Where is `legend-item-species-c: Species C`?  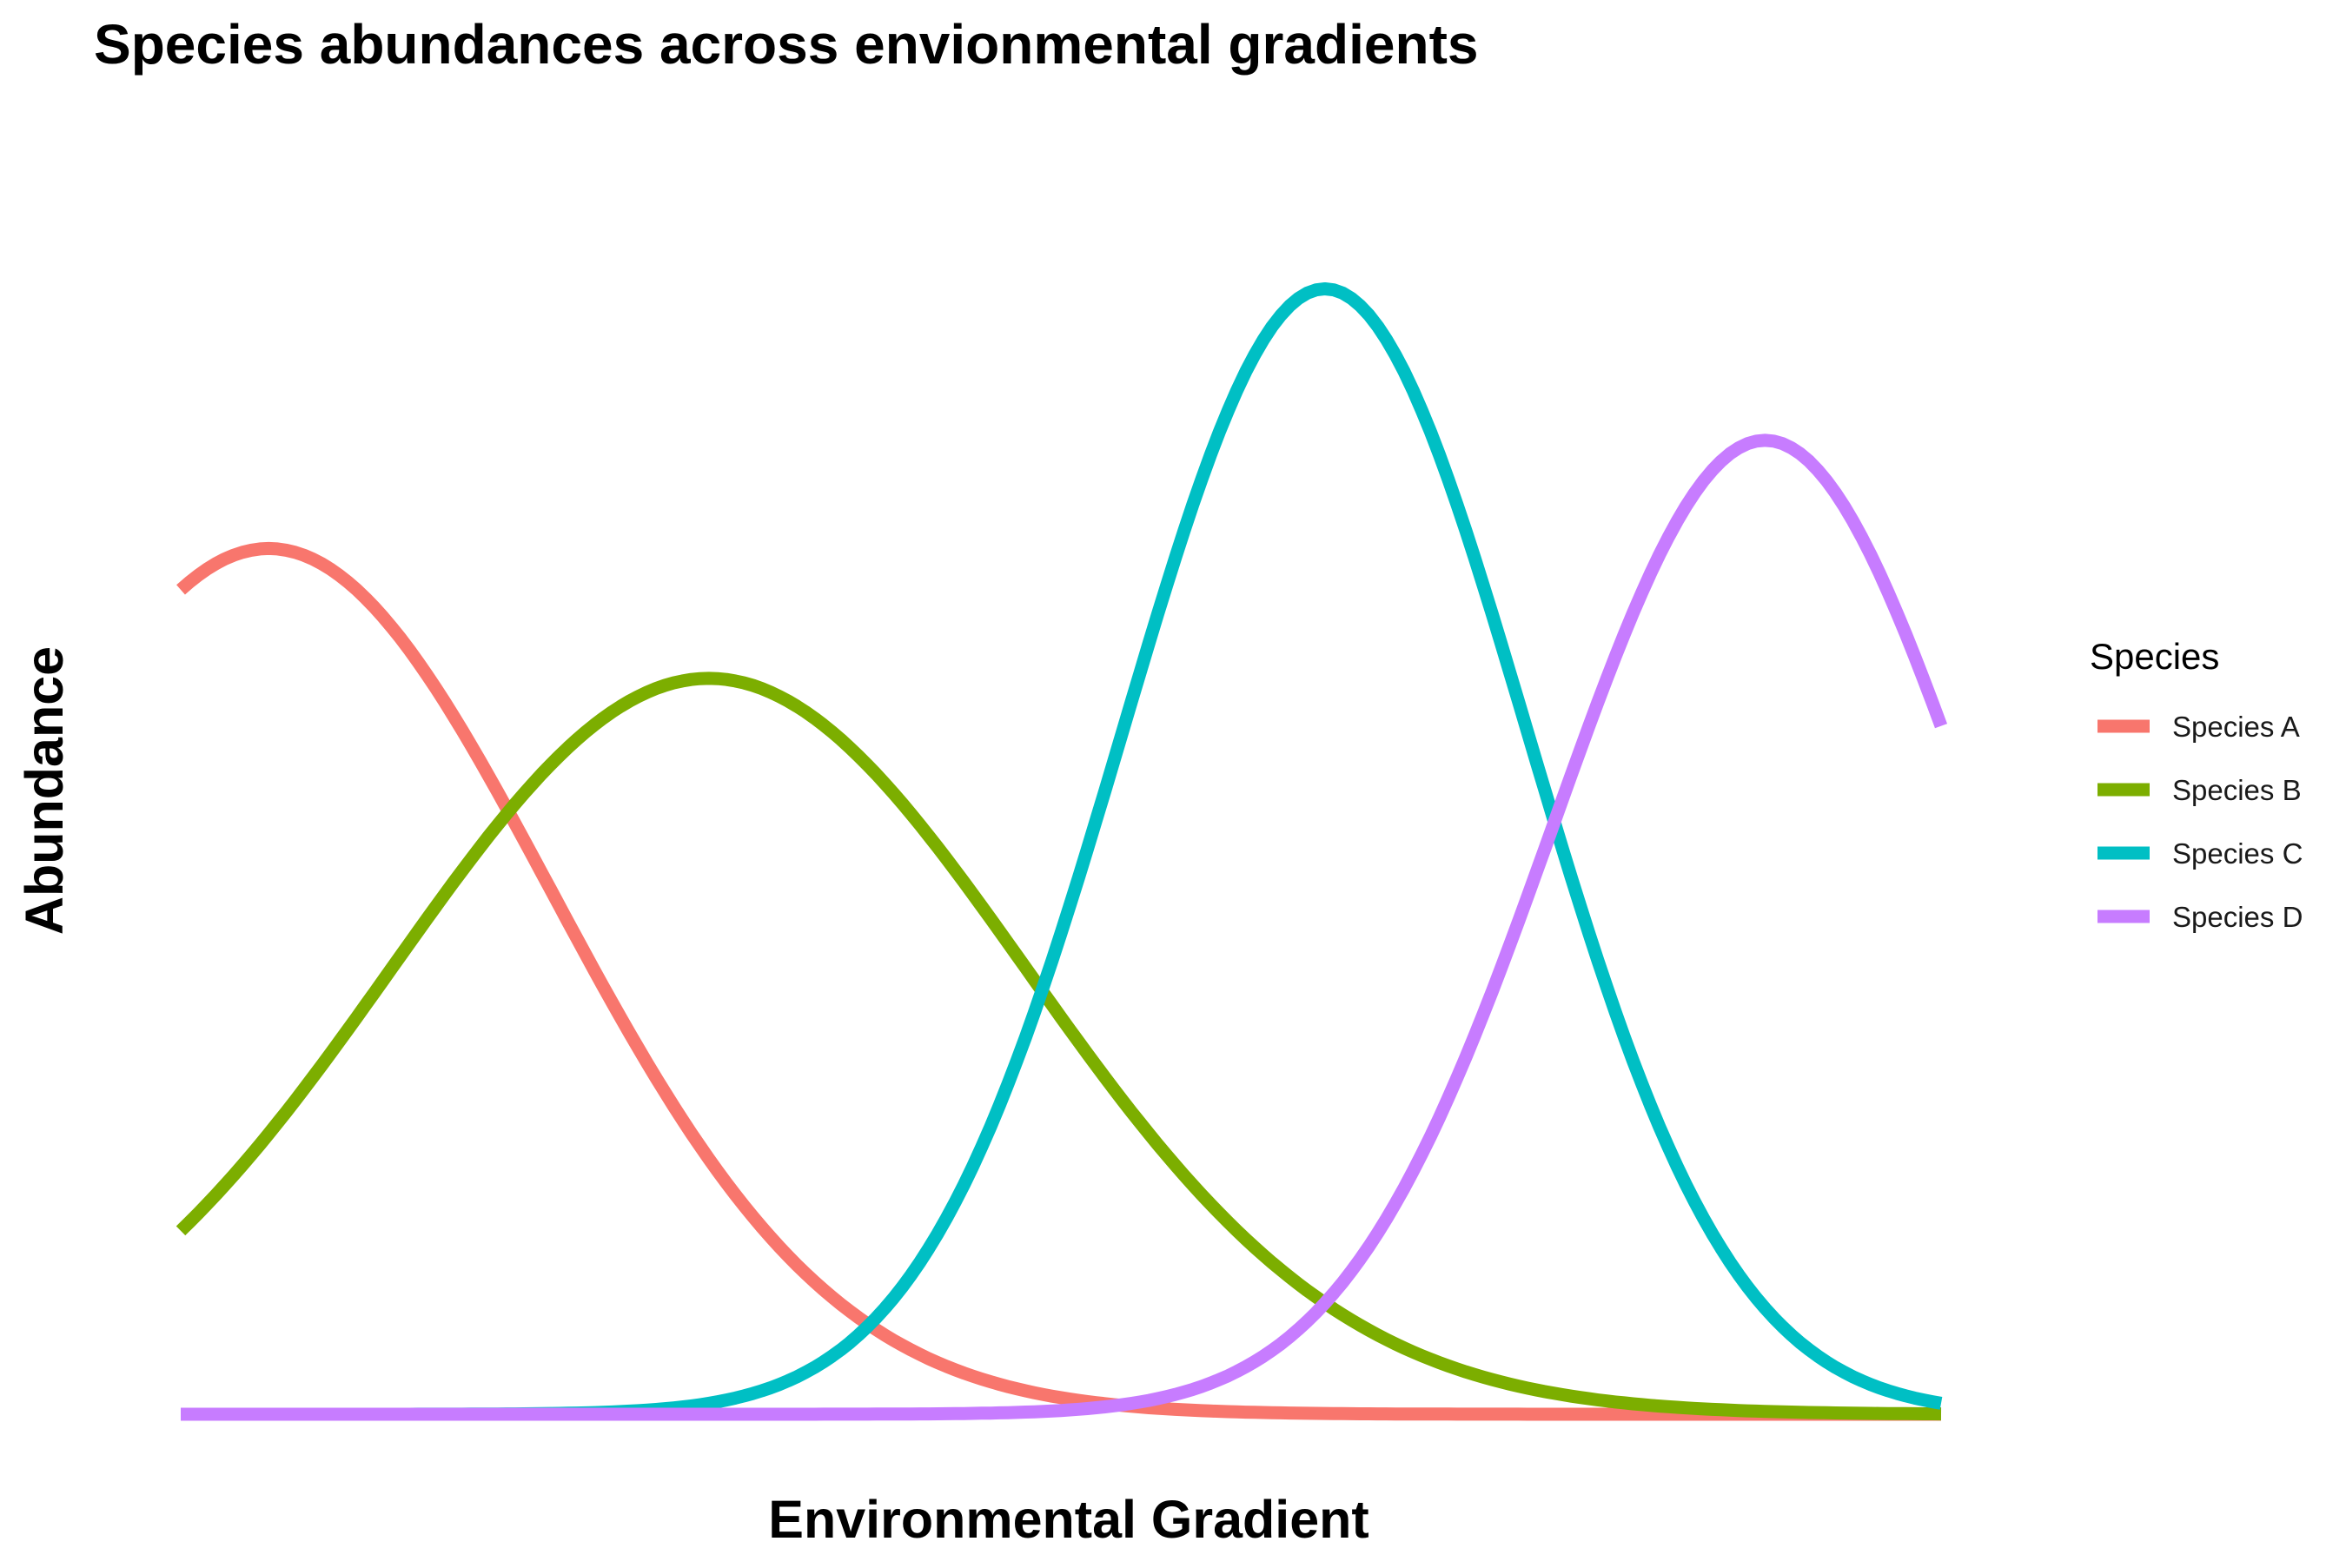
legend-item-species-c: Species C is located at coordinates (2200, 853).